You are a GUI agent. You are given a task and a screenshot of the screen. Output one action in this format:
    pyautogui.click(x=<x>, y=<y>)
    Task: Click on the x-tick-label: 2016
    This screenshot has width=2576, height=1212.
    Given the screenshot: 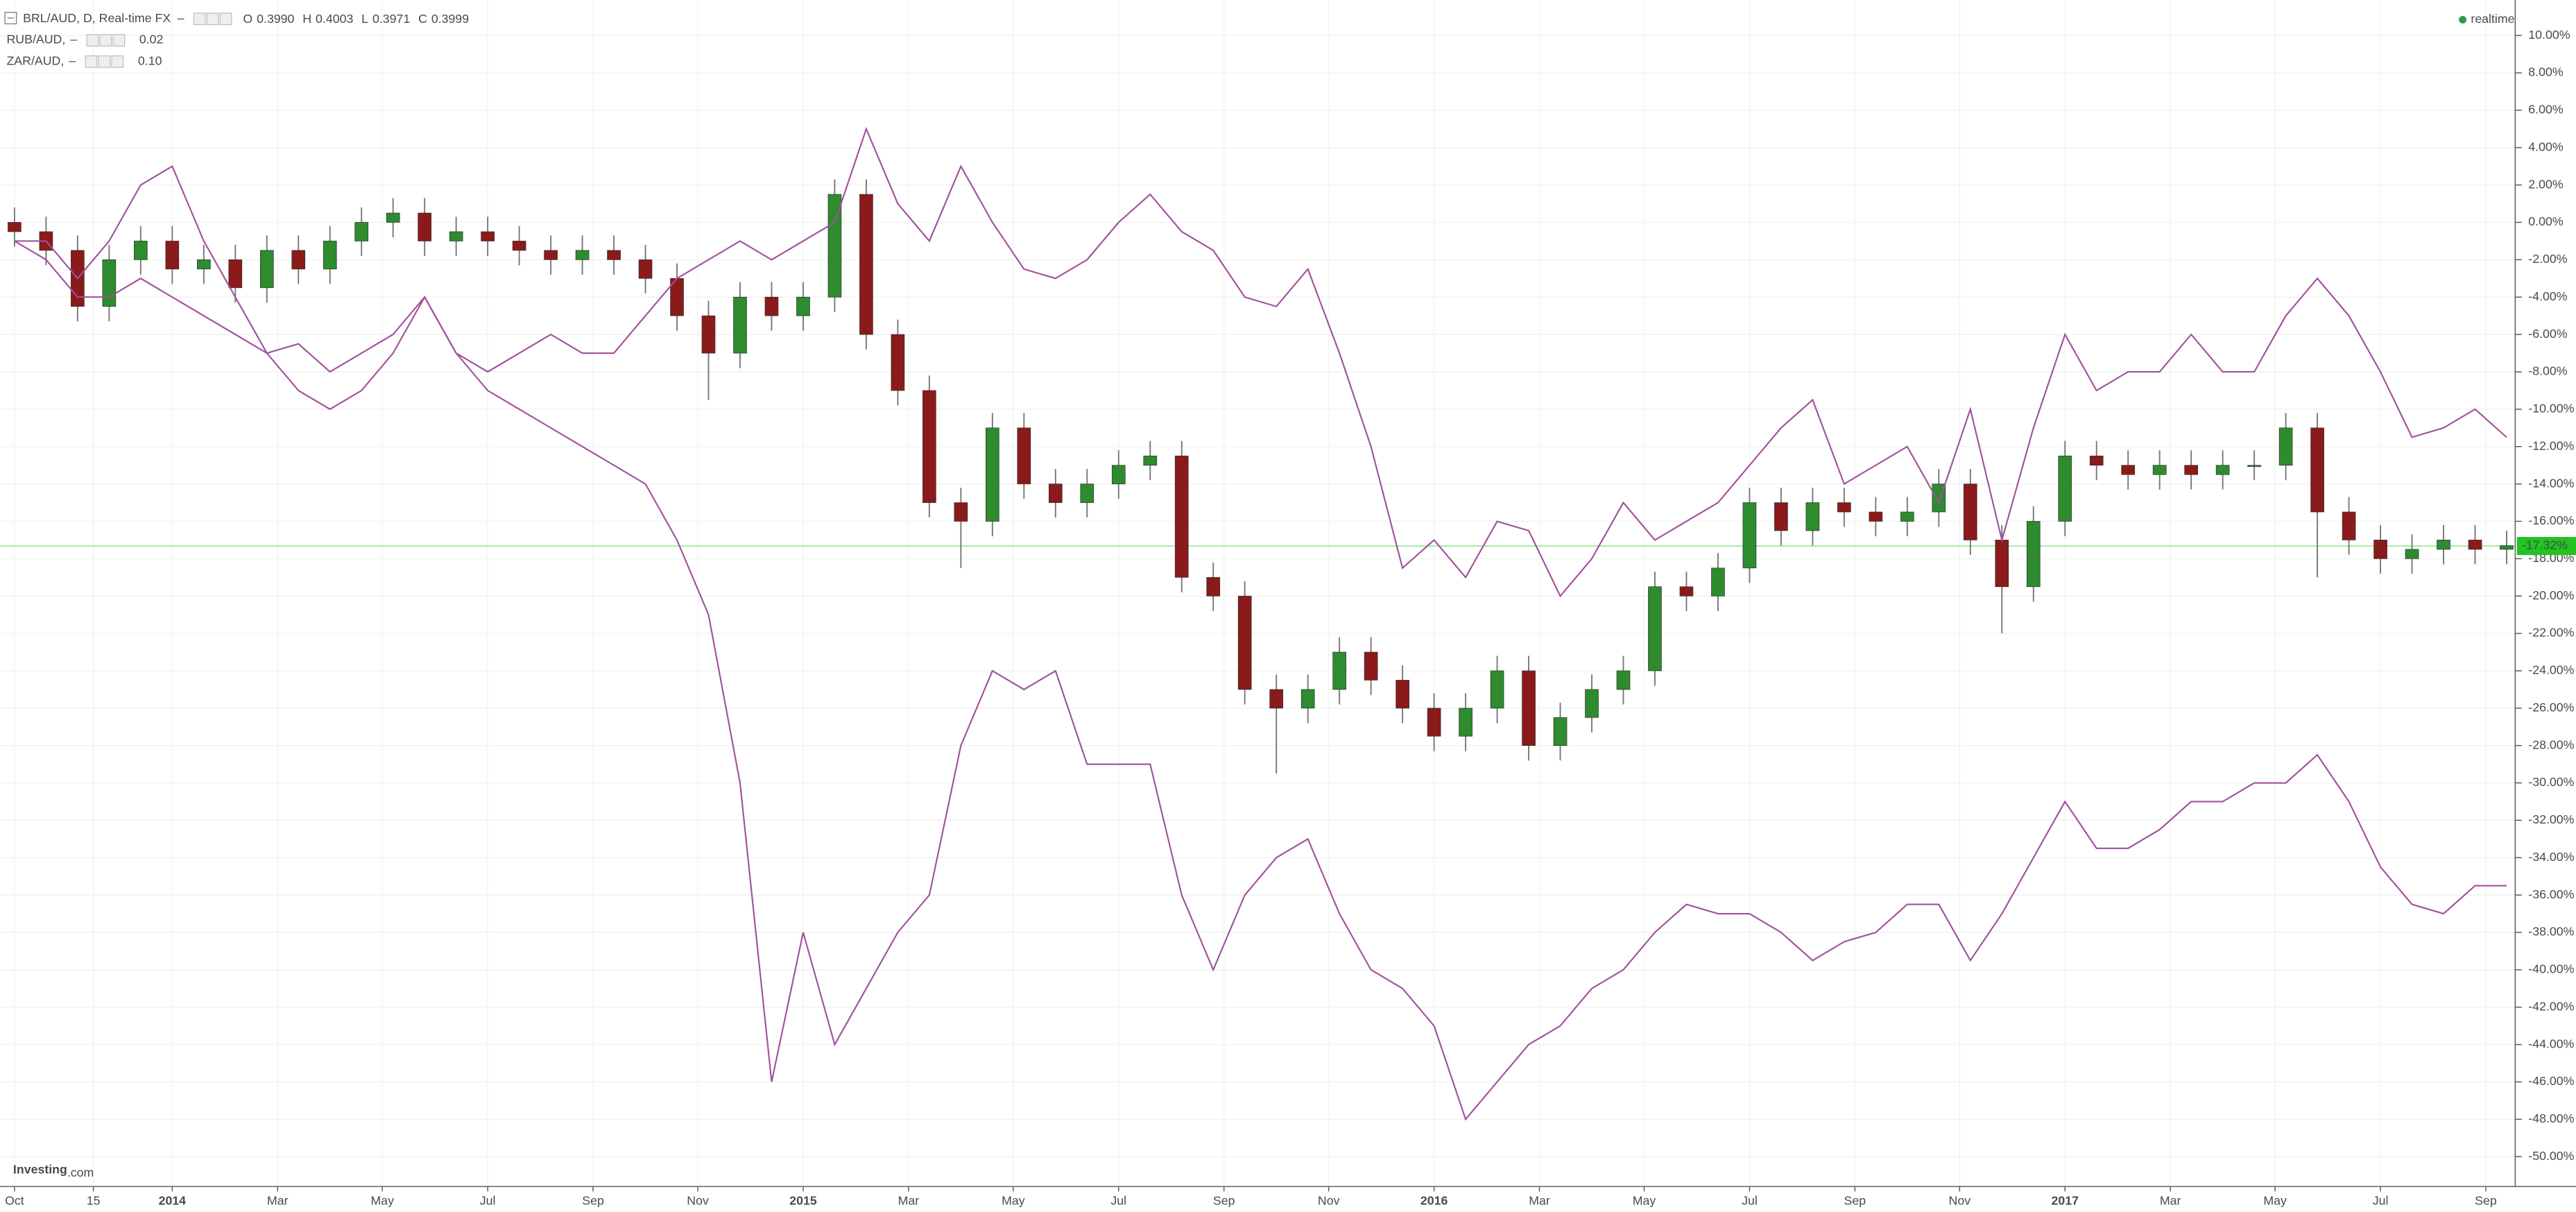 What is the action you would take?
    pyautogui.click(x=1434, y=1200)
    